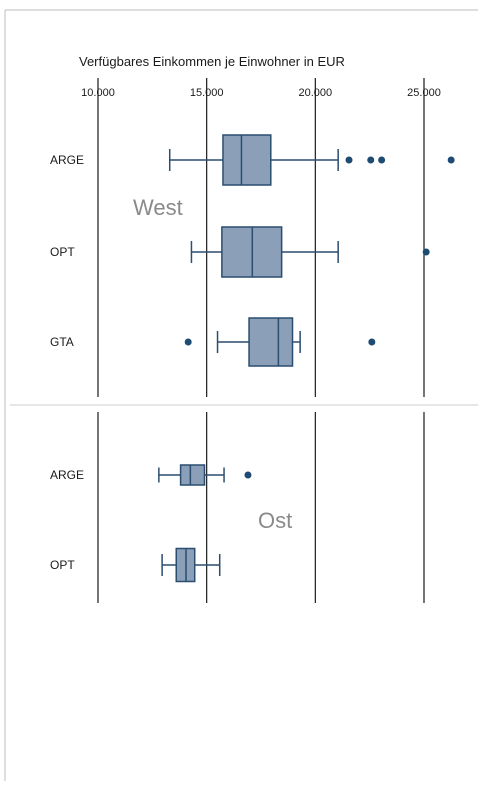 This screenshot has height=786, width=481. What do you see at coordinates (275, 520) in the screenshot?
I see `region-label: Ost` at bounding box center [275, 520].